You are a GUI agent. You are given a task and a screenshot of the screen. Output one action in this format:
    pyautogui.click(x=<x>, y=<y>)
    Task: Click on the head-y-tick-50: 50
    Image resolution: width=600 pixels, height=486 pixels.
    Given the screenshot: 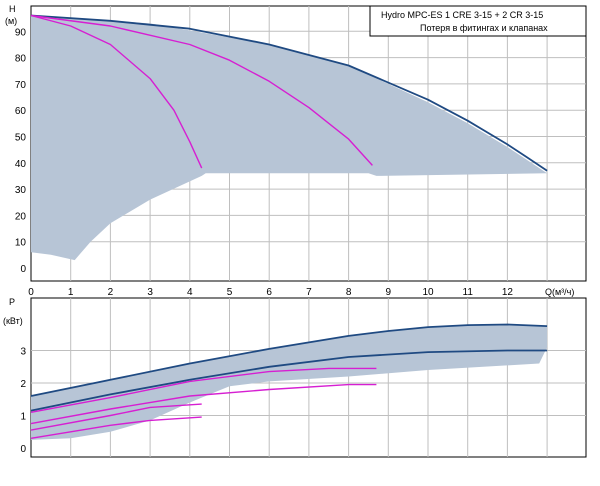 What is the action you would take?
    pyautogui.click(x=21, y=138)
    